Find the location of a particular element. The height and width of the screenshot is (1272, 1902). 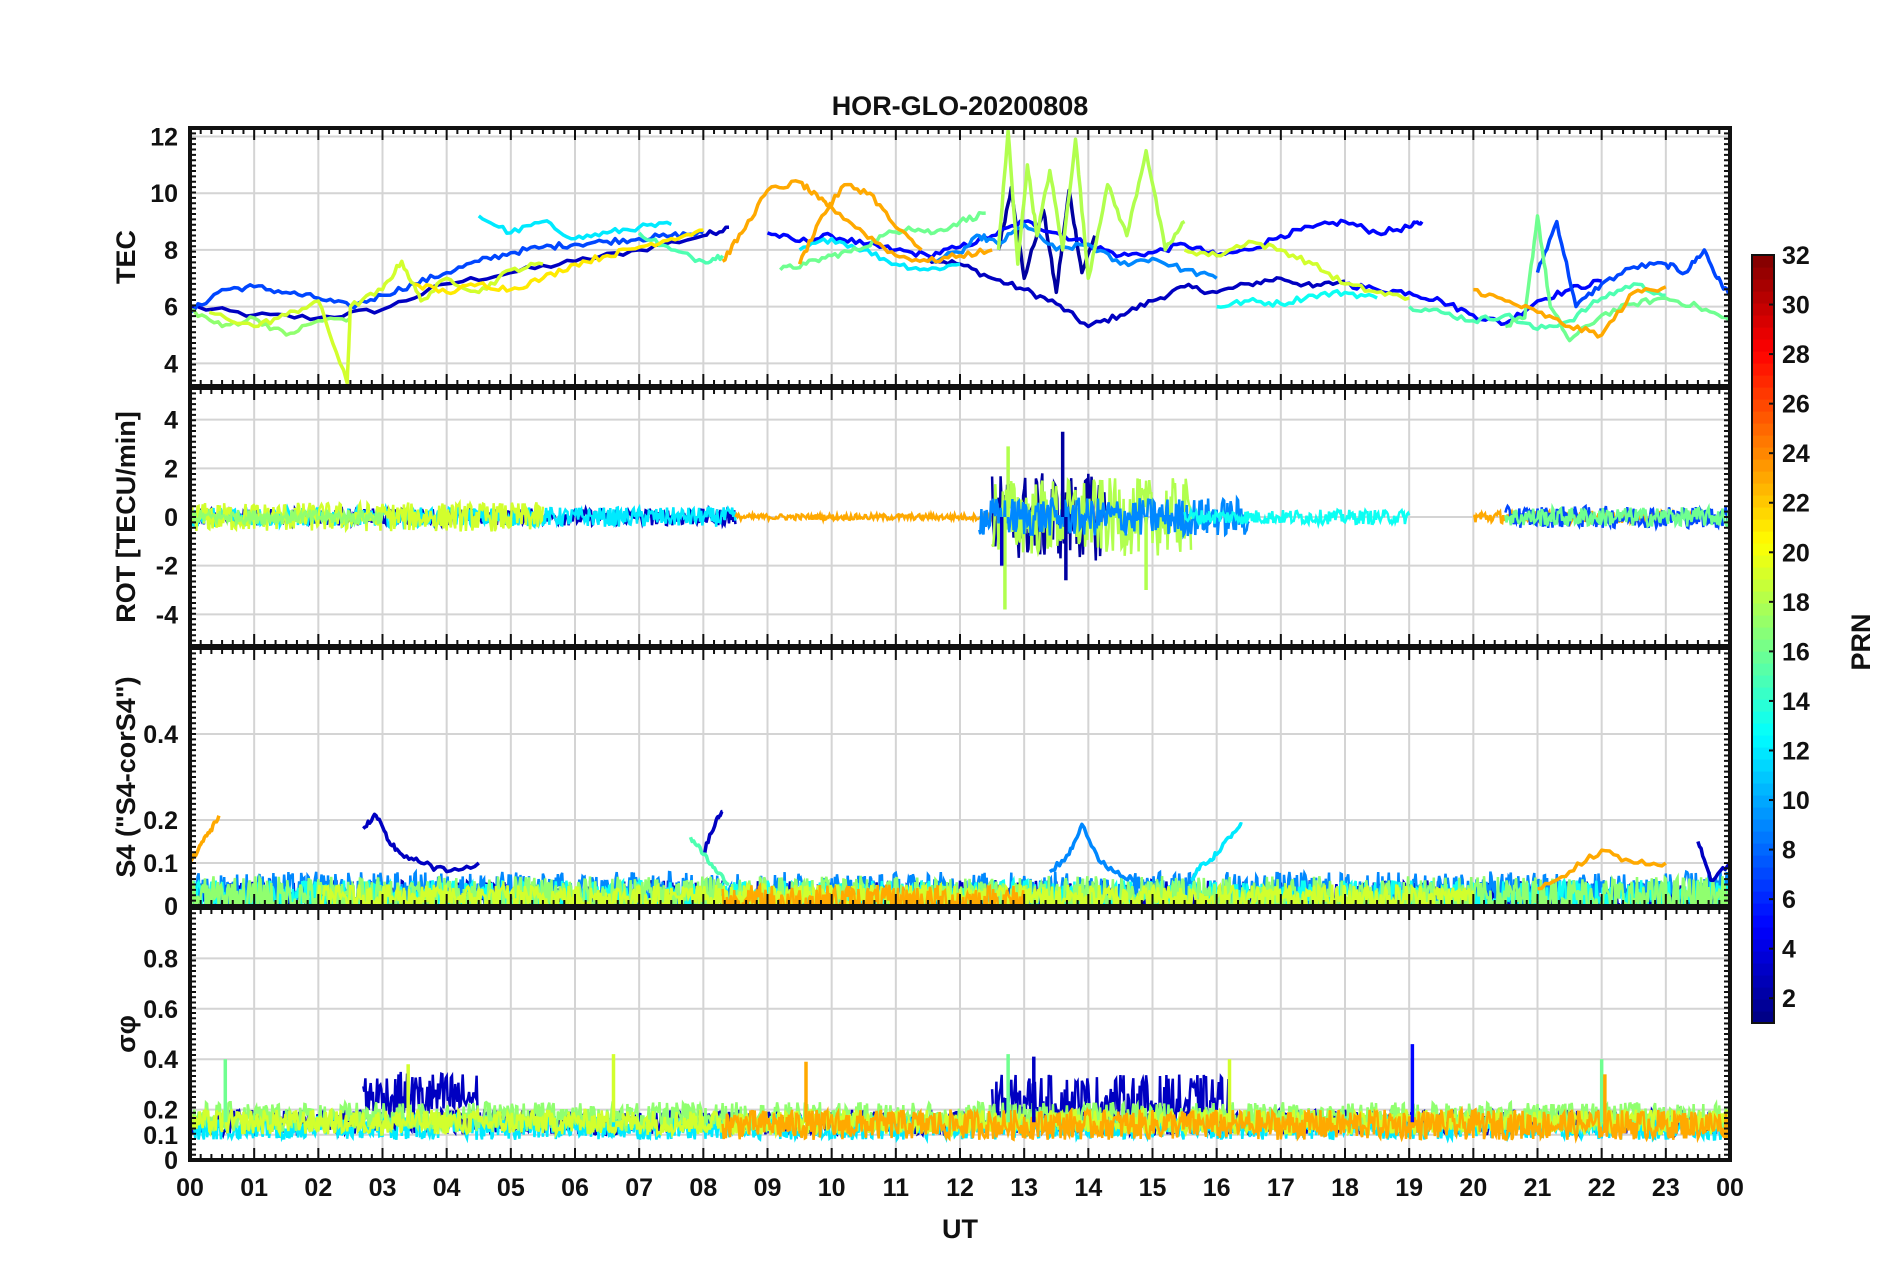

colorbar-tick-label: 22 is located at coordinates (1796, 504).